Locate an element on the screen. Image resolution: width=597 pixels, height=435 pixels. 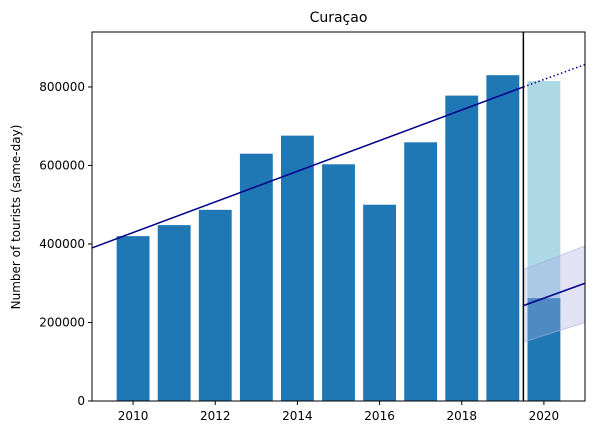
y-axis-ticks: 0 200000 400000 600000 800000 is located at coordinates (65, 244).